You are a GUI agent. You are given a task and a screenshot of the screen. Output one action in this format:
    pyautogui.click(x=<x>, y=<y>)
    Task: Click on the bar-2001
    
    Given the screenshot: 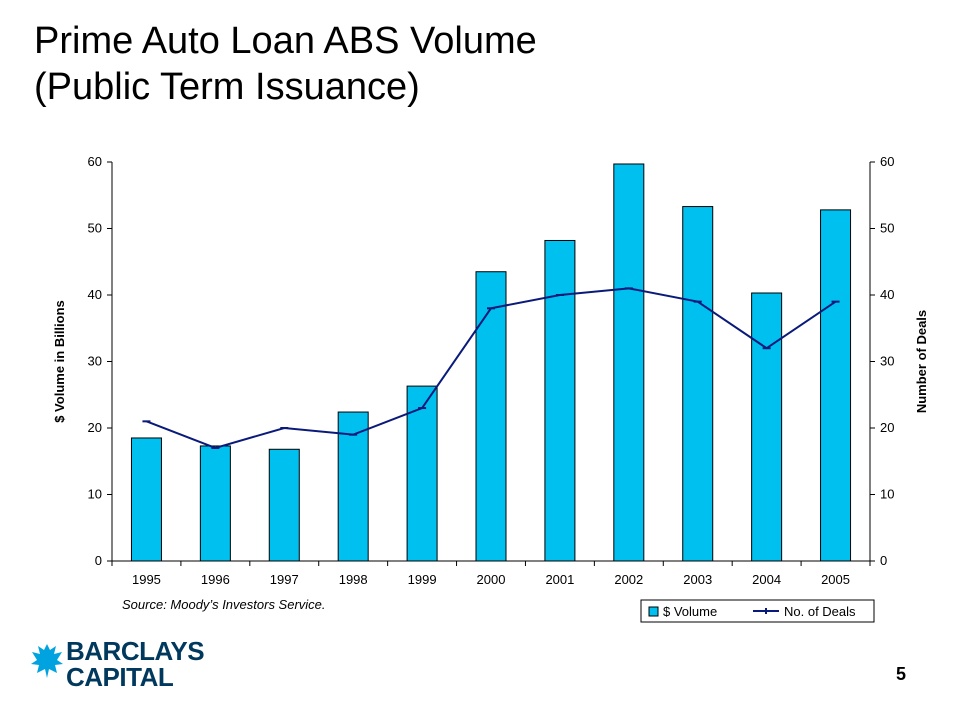 What is the action you would take?
    pyautogui.click(x=560, y=400)
    